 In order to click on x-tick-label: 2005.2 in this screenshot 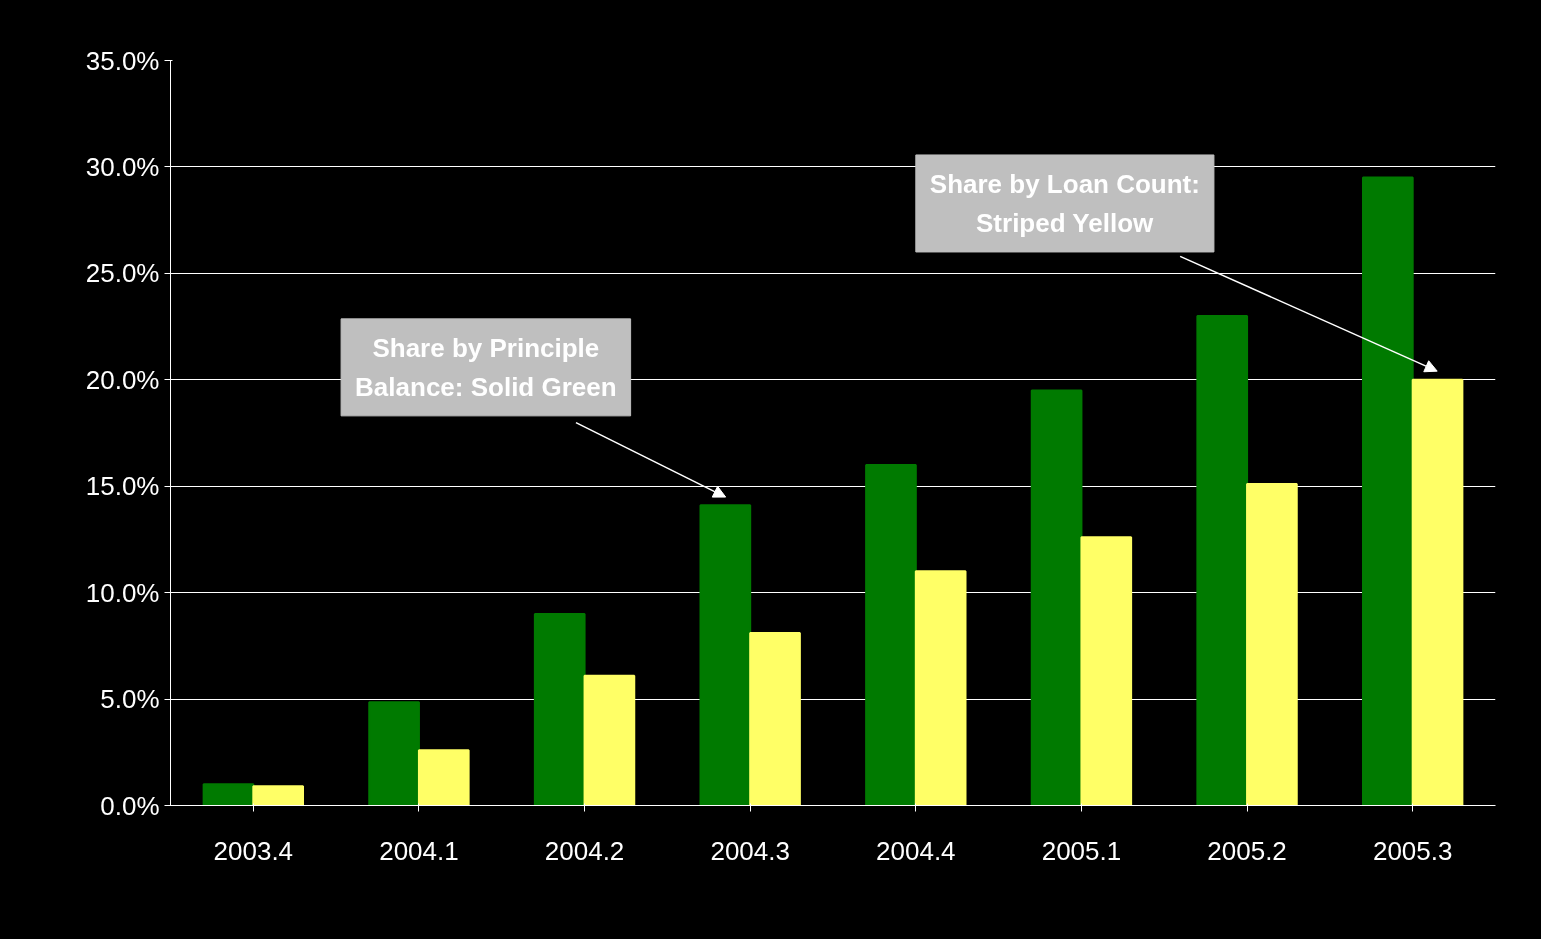, I will do `click(1247, 850)`.